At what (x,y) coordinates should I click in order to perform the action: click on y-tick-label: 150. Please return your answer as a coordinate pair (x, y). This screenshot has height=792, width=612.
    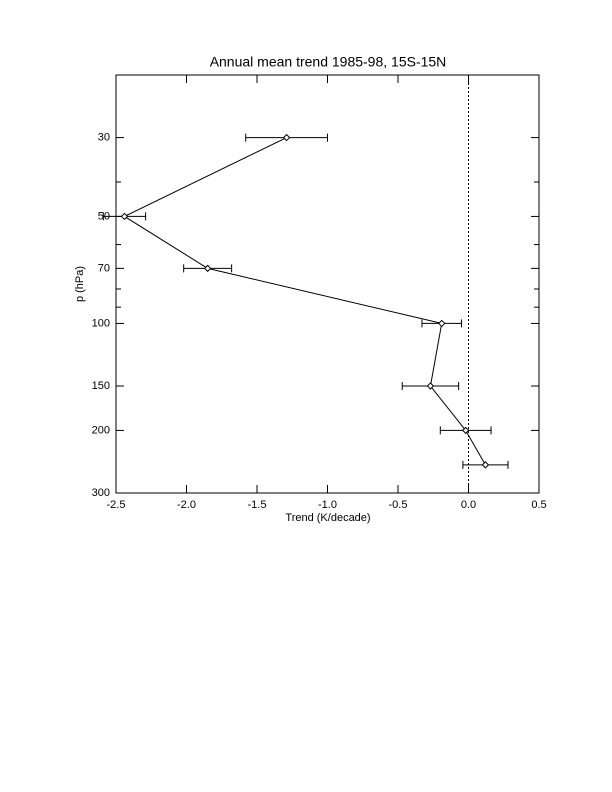
    Looking at the image, I should click on (101, 386).